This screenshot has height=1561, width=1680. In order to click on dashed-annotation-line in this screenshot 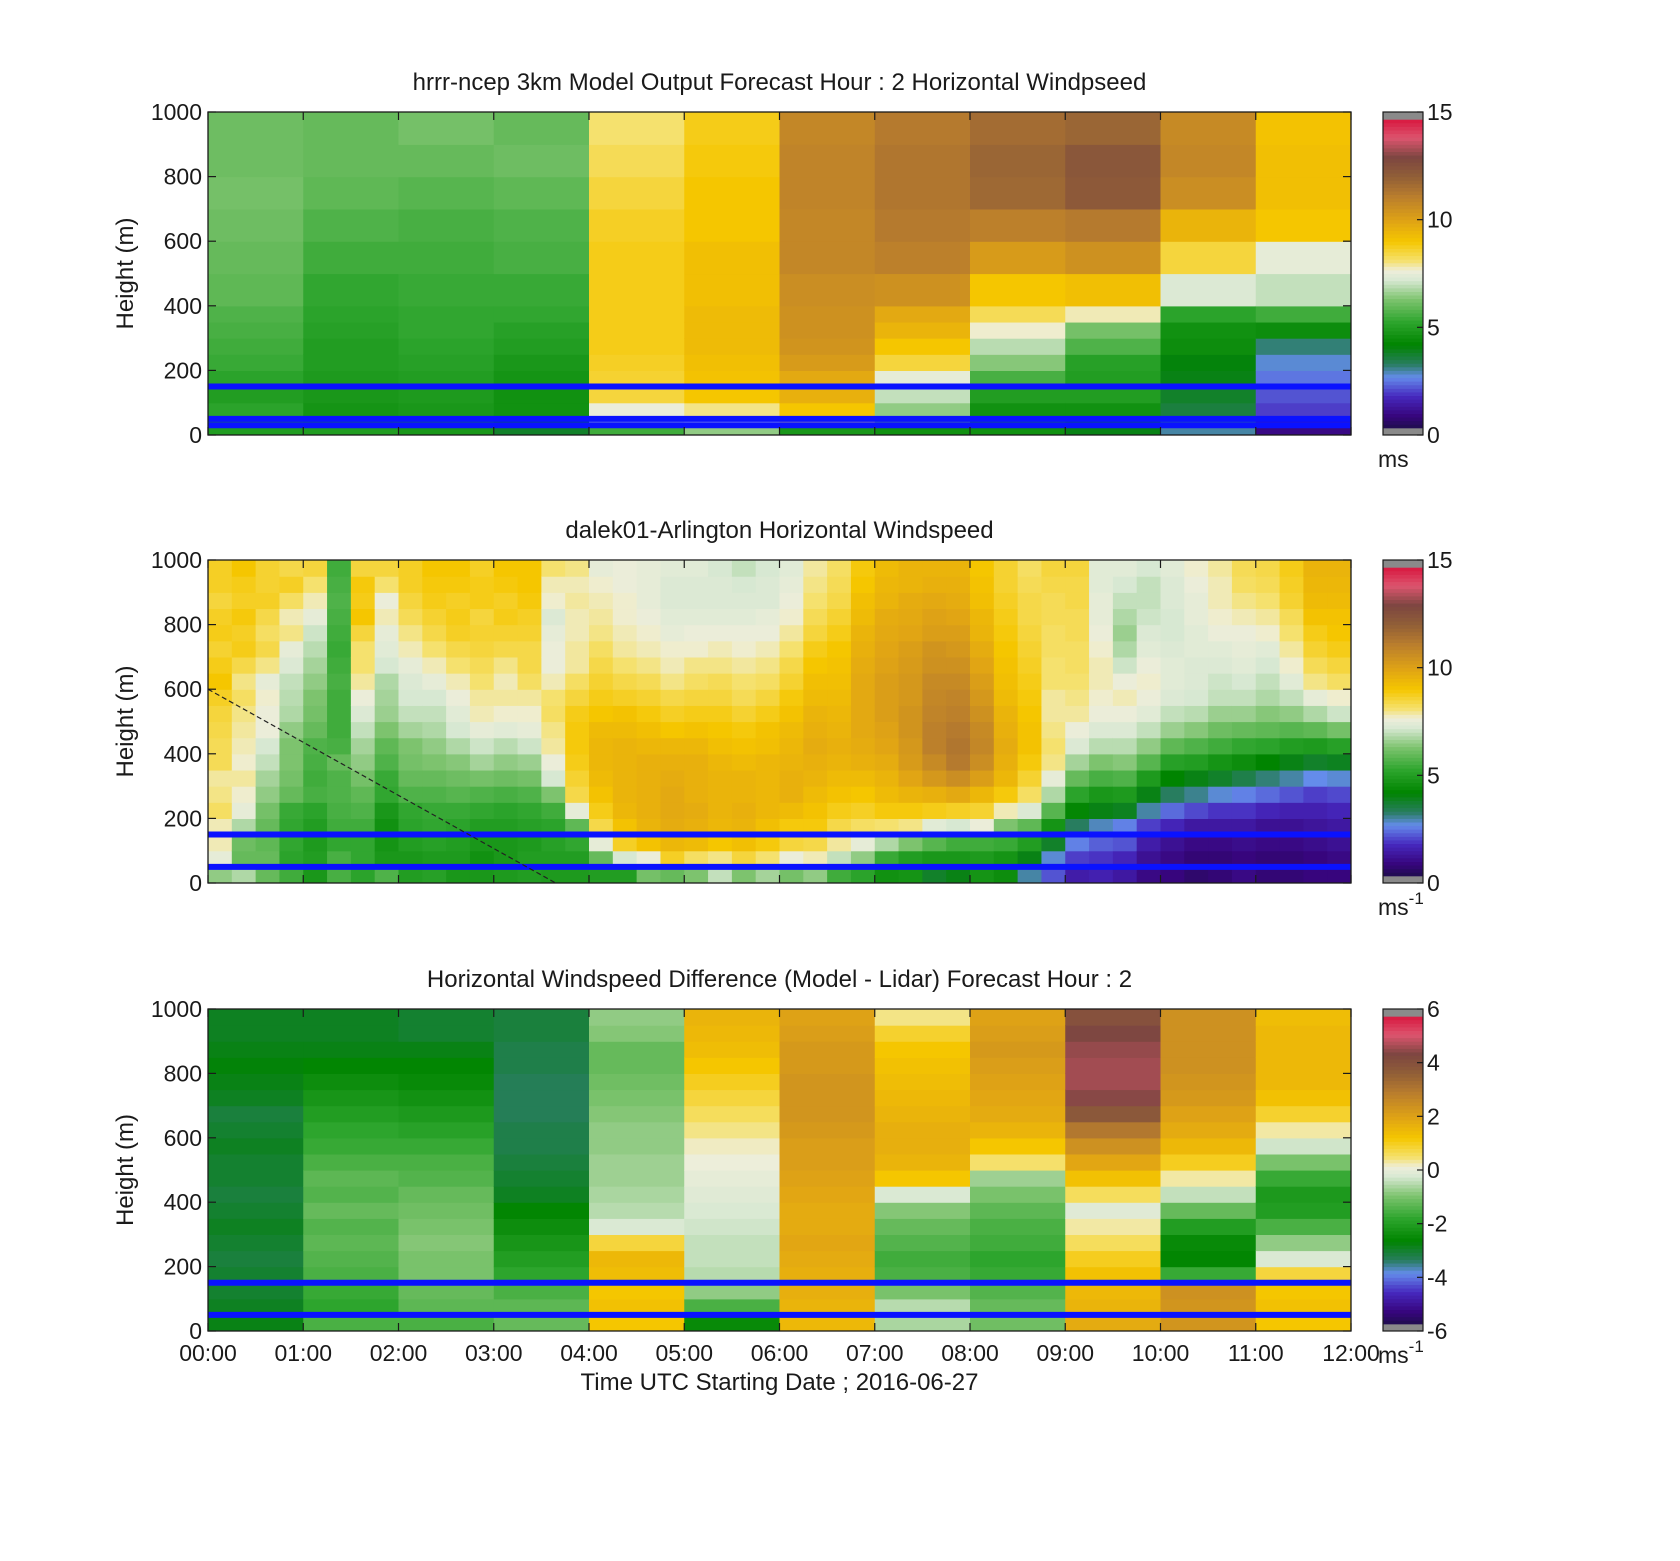, I will do `click(381, 786)`.